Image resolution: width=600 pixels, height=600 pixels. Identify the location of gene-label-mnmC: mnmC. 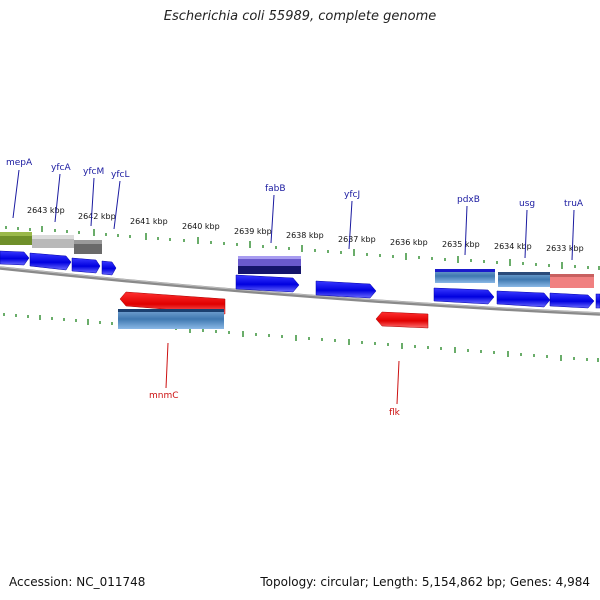
(164, 396).